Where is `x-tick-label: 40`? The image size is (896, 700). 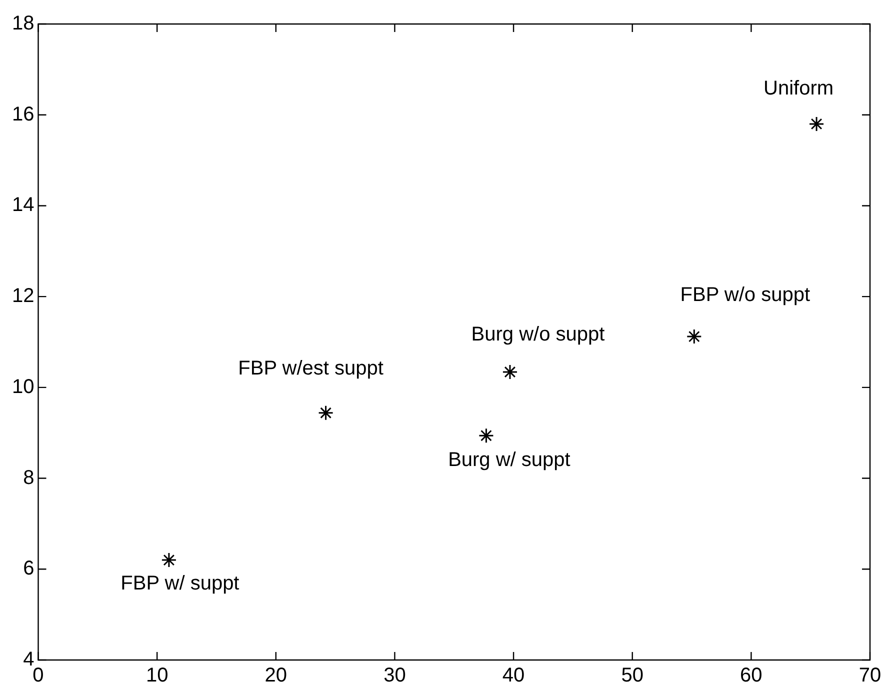
x-tick-label: 40 is located at coordinates (513, 675).